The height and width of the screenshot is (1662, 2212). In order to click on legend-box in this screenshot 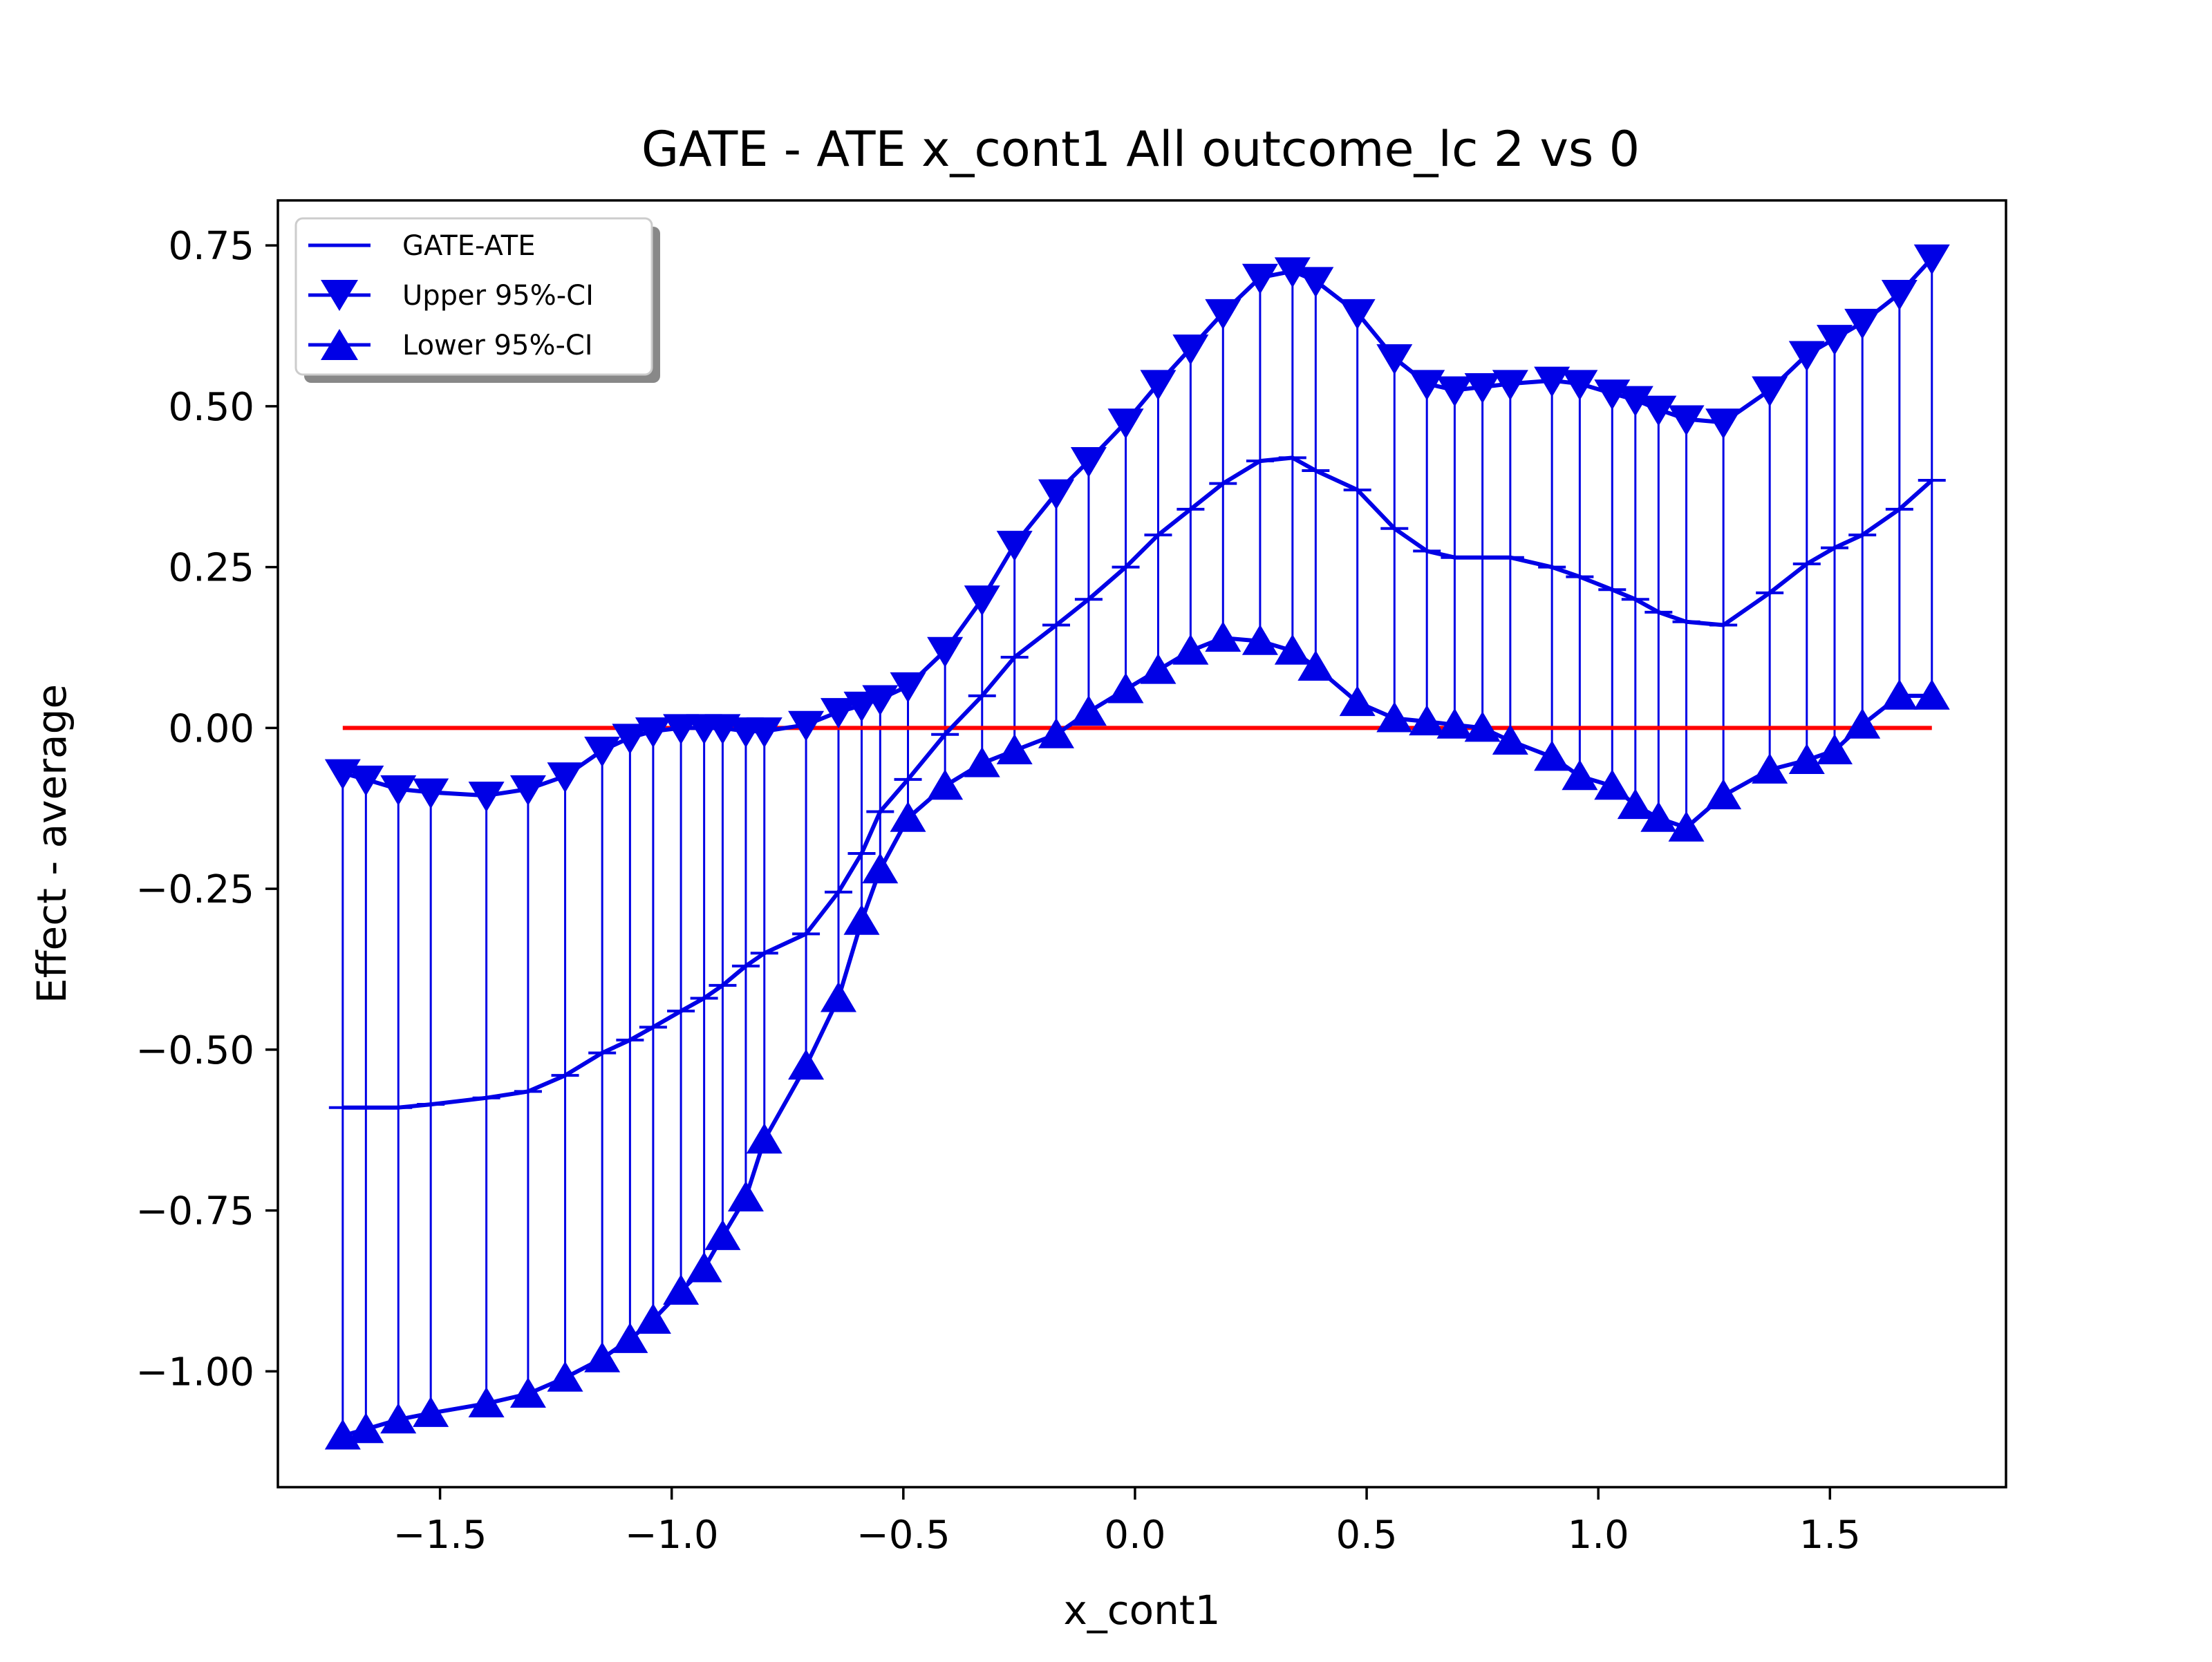, I will do `click(474, 296)`.